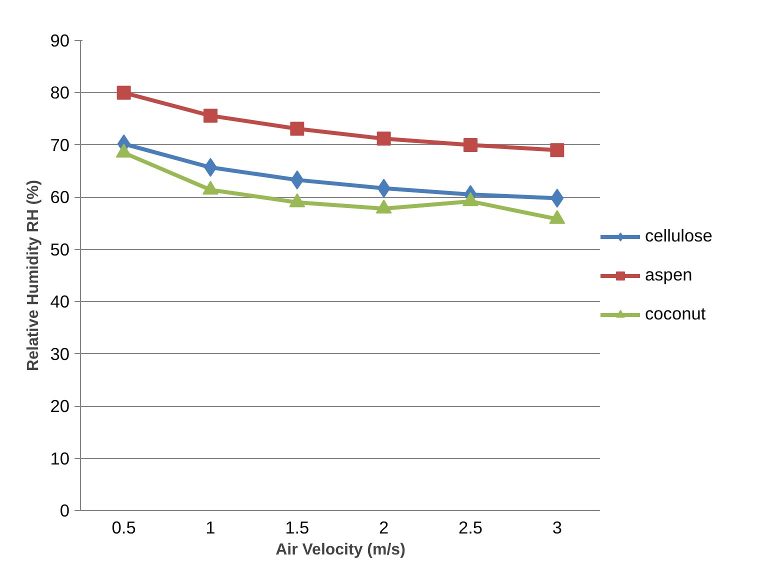 This screenshot has height=578, width=757. Describe the element at coordinates (60, 458) in the screenshot. I see `y-tick-label: 10` at that location.